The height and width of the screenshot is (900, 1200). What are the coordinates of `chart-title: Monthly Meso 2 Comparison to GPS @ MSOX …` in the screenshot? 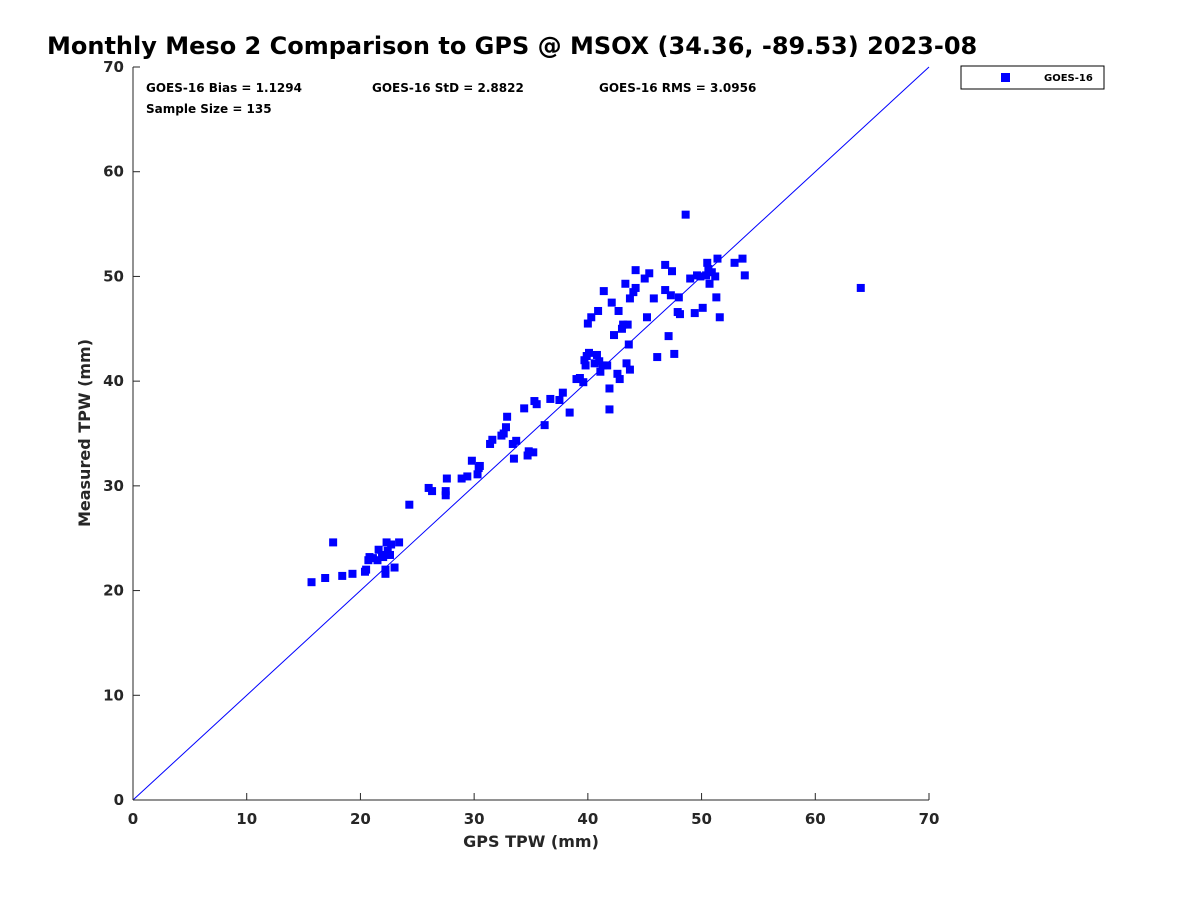 It's located at (512, 46).